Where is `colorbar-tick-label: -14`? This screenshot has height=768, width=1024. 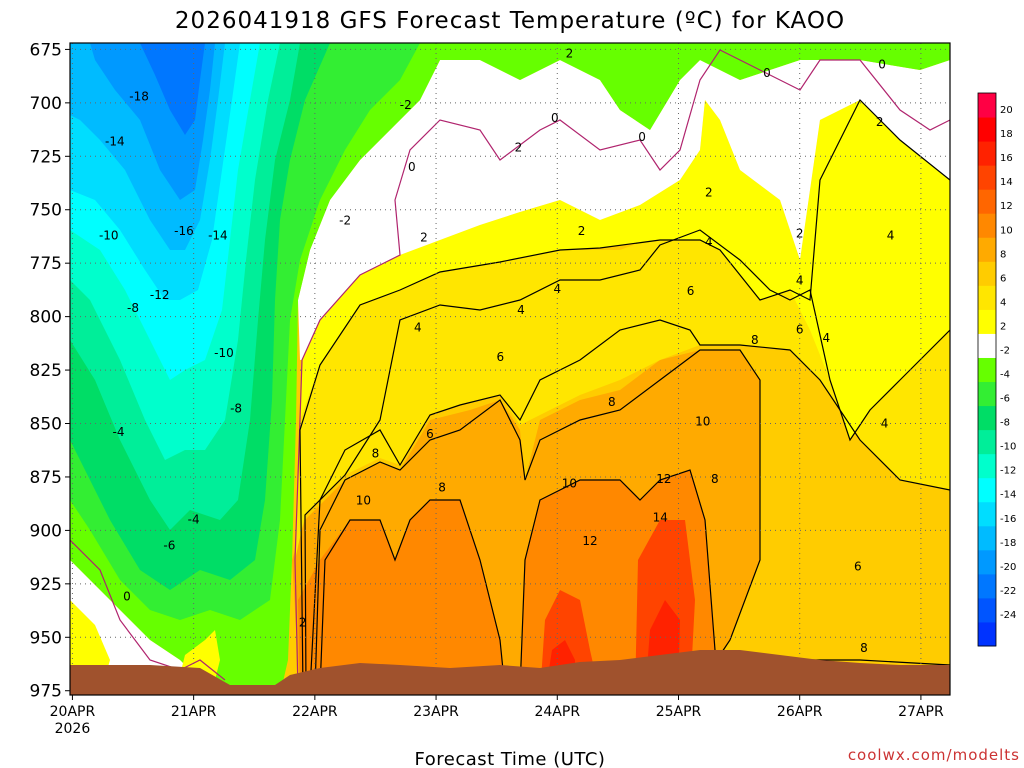 colorbar-tick-label: -14 is located at coordinates (1008, 495).